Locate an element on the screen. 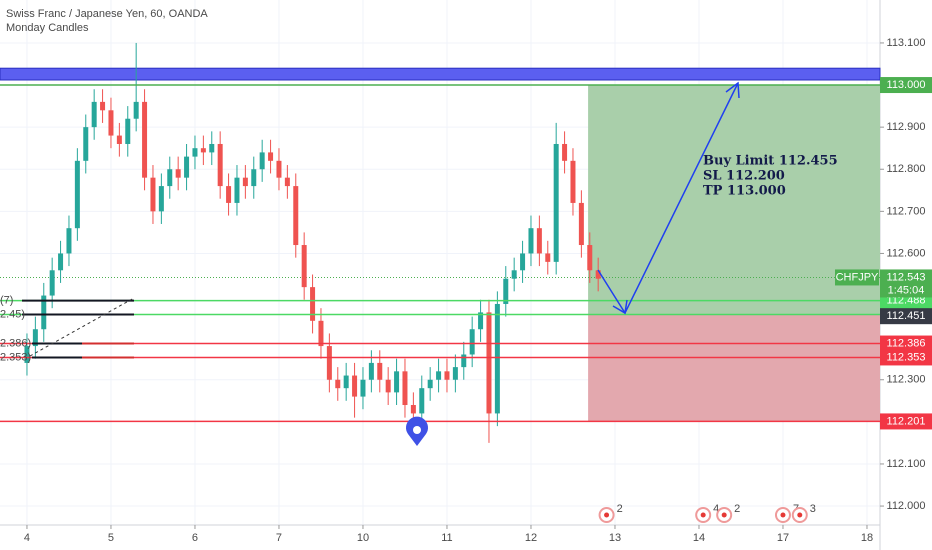 The width and height of the screenshot is (932, 550). x-tick-label: 17 is located at coordinates (783, 538).